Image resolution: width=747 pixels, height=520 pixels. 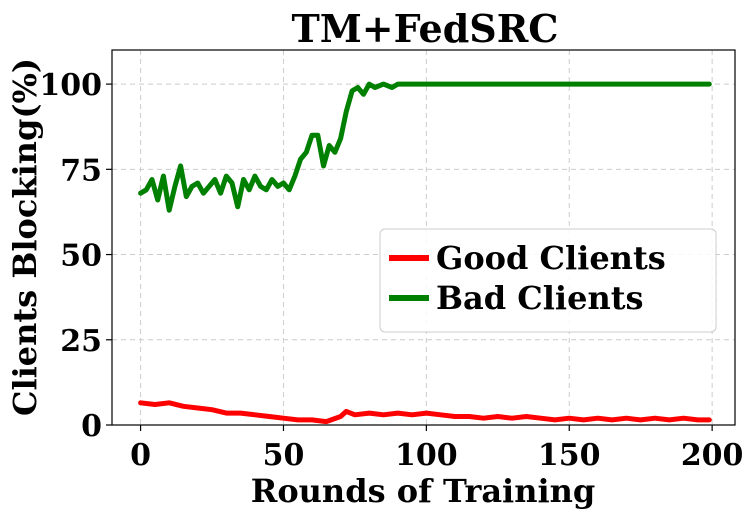 I want to click on x-tick-label: 0, so click(x=140, y=455).